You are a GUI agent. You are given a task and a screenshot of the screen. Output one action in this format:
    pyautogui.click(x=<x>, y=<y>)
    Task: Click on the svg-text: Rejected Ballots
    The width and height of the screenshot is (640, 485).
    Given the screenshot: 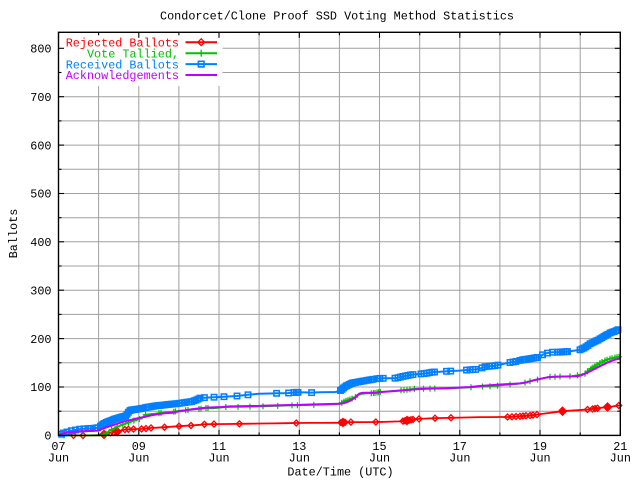 What is the action you would take?
    pyautogui.click(x=122, y=43)
    